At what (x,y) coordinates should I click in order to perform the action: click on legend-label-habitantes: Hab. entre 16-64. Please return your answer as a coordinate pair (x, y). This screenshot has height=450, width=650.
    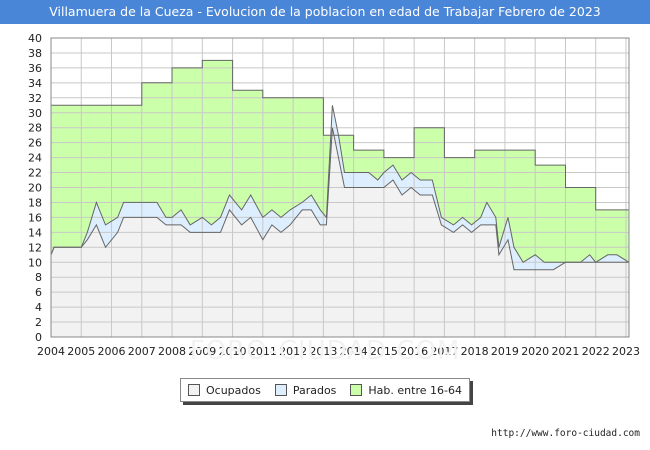
    Looking at the image, I should click on (415, 390).